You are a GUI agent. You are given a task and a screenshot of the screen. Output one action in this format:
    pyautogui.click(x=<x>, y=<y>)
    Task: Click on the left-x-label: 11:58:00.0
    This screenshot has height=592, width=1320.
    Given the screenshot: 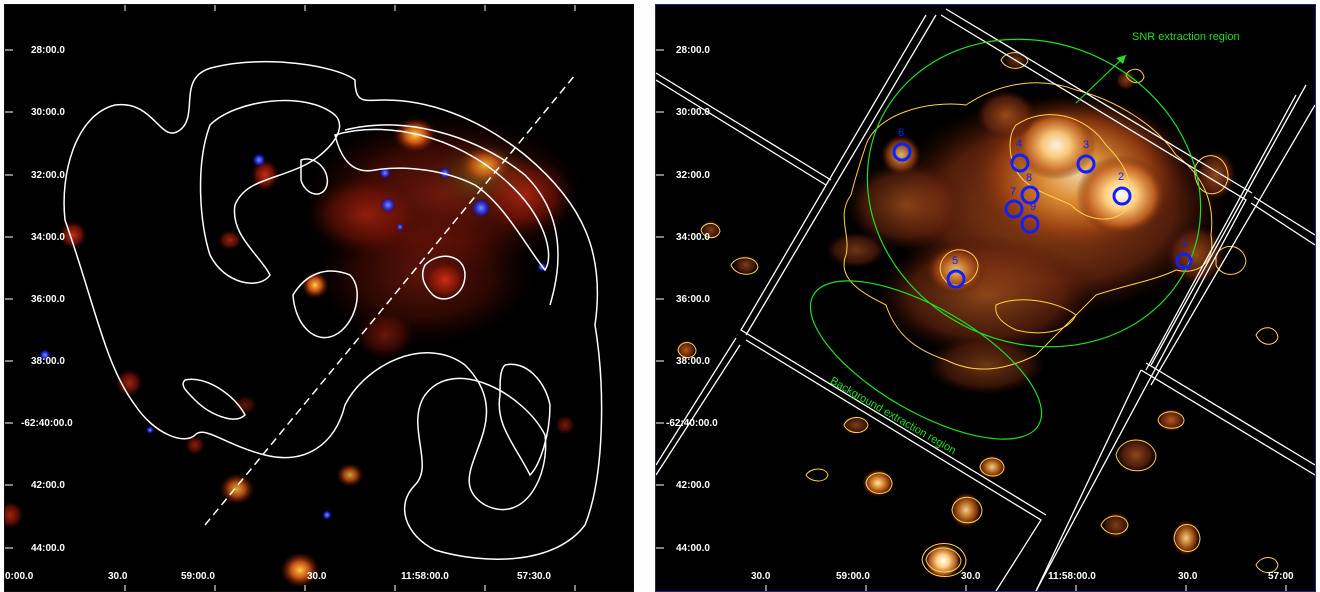 What is the action you would take?
    pyautogui.click(x=425, y=576)
    